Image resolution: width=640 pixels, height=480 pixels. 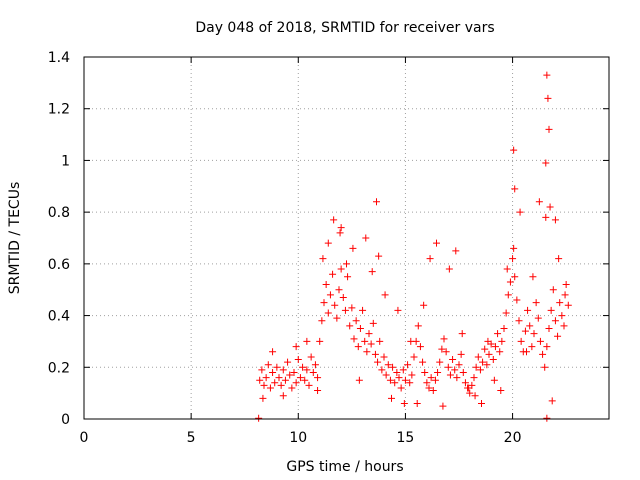 What do you see at coordinates (59, 58) in the screenshot?
I see `y-tick-label: 1.4` at bounding box center [59, 58].